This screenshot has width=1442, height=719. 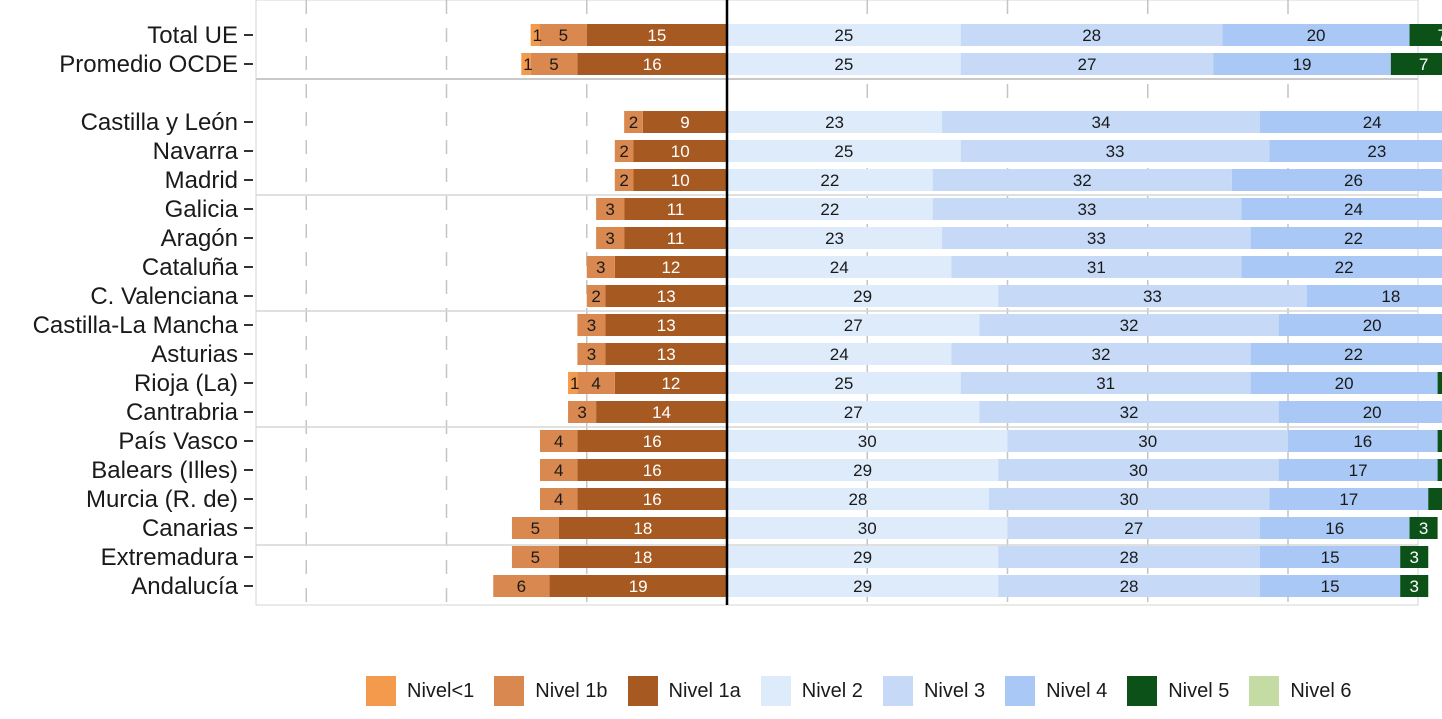 I want to click on legend-item-nivel-1b: Nivel 1b, so click(x=551, y=691).